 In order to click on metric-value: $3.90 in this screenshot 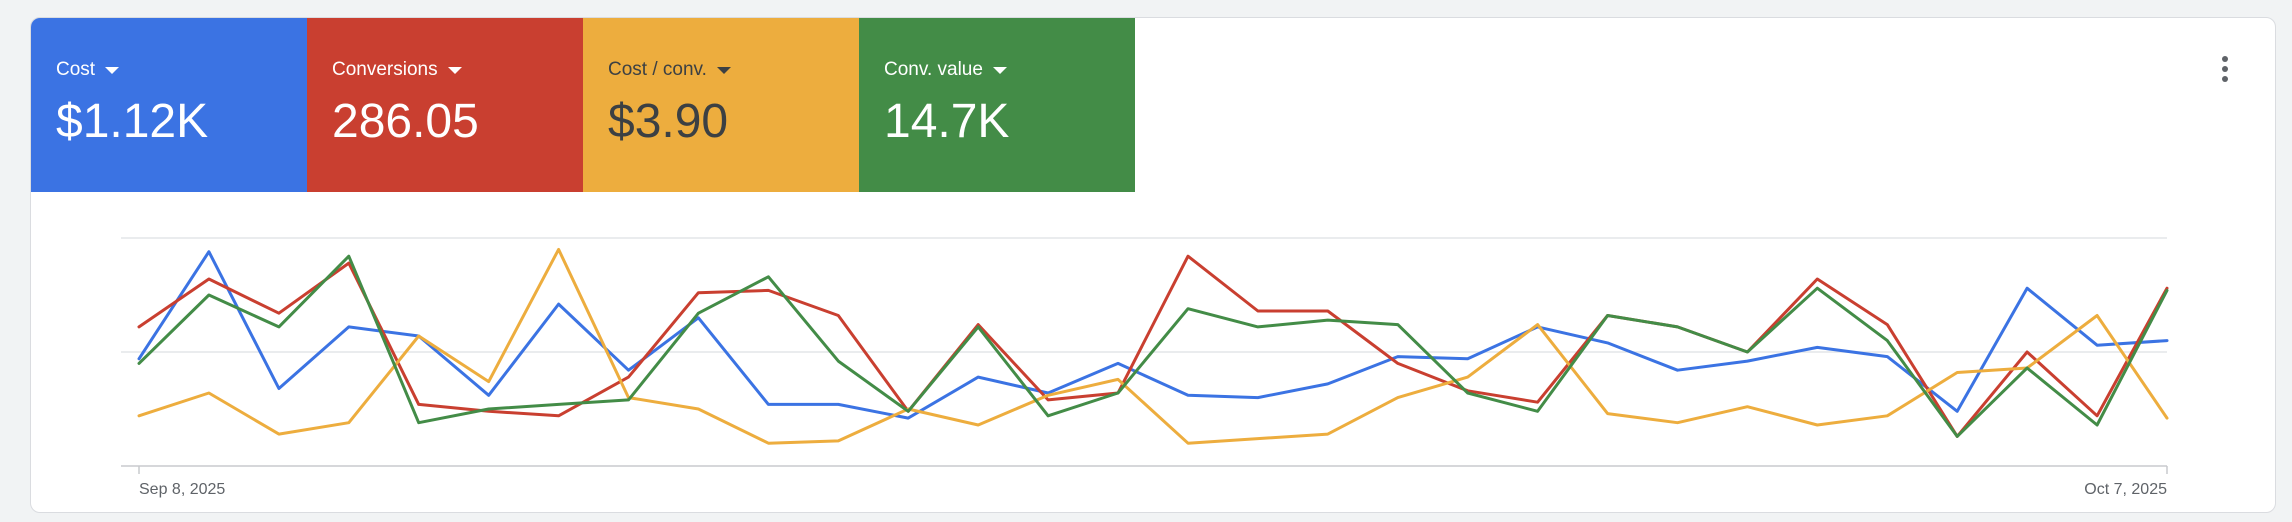, I will do `click(668, 121)`.